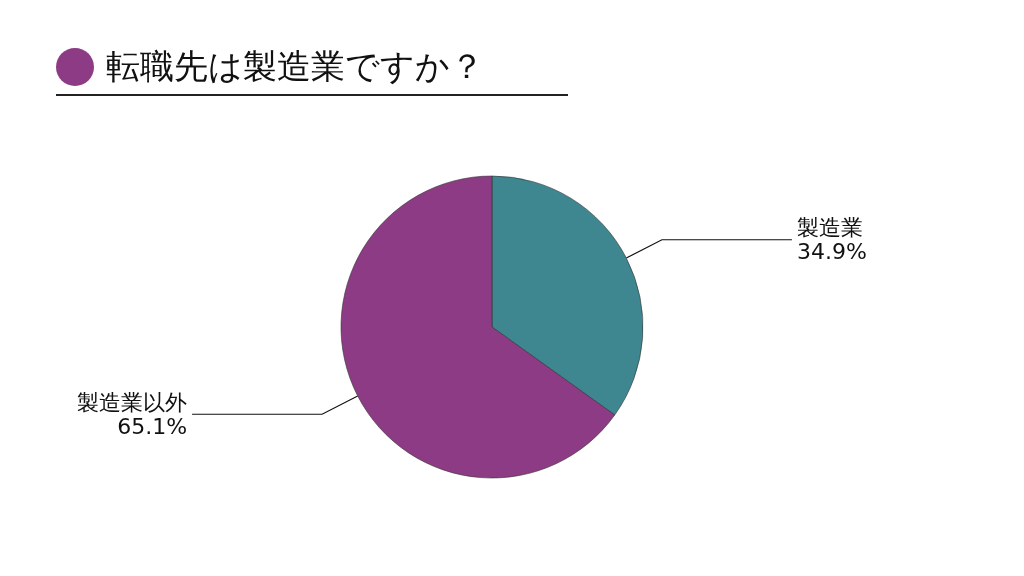  What do you see at coordinates (829, 228) in the screenshot?
I see `slice-label: 製造業` at bounding box center [829, 228].